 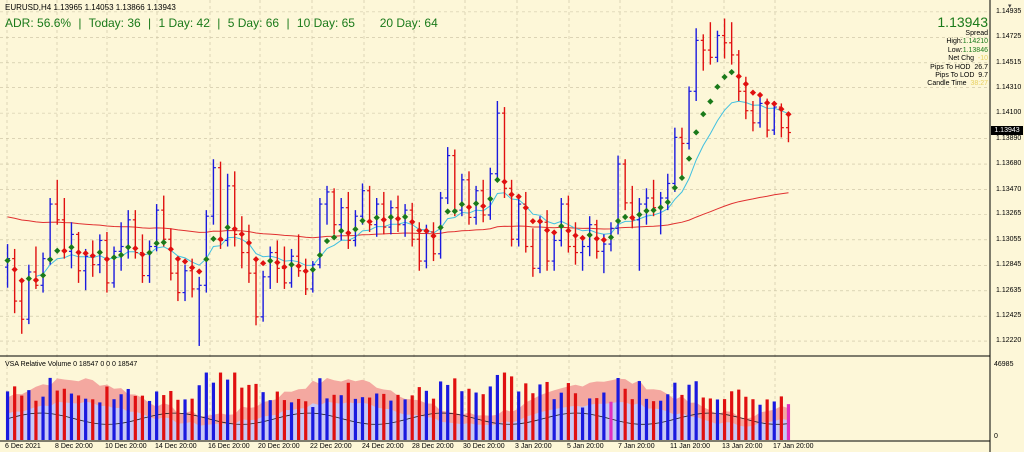 I want to click on netchg-label: Net Chg, so click(x=961, y=59).